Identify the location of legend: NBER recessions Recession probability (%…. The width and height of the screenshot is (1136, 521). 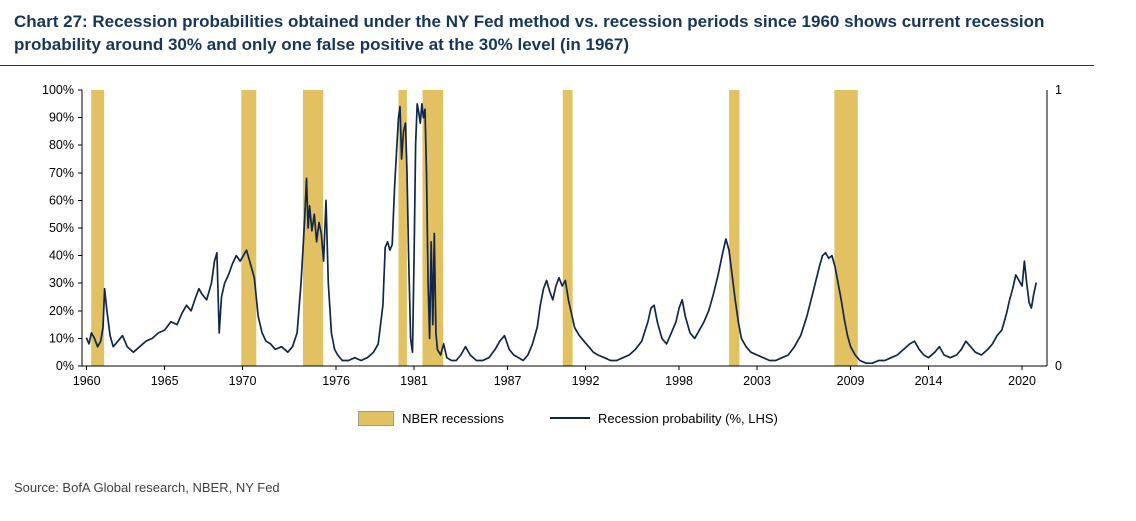
(568, 418).